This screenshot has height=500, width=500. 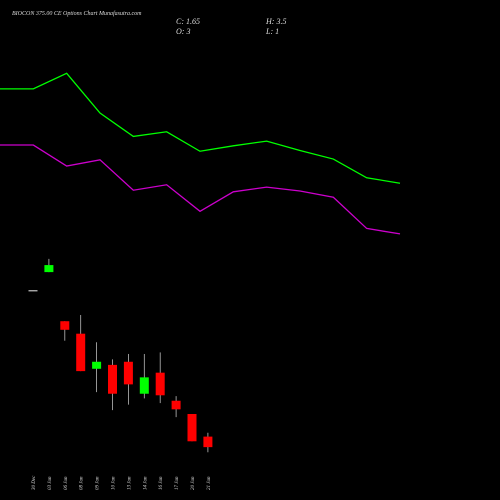 I want to click on x-tick-label: 09 Jan, so click(x=98, y=483).